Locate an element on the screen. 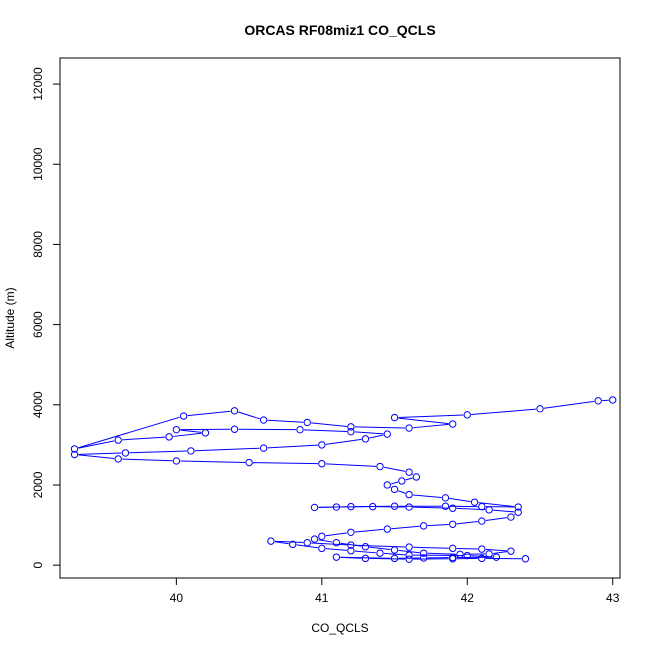 The image size is (650, 650). y-tick-label: 10000 is located at coordinates (38, 164).